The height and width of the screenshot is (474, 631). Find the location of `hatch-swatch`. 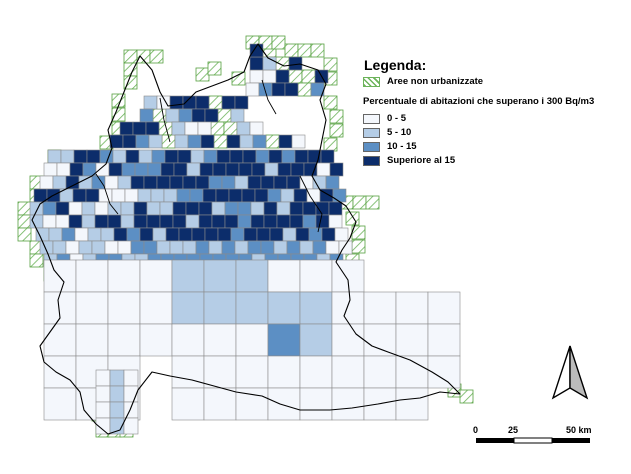

hatch-swatch is located at coordinates (371, 81).